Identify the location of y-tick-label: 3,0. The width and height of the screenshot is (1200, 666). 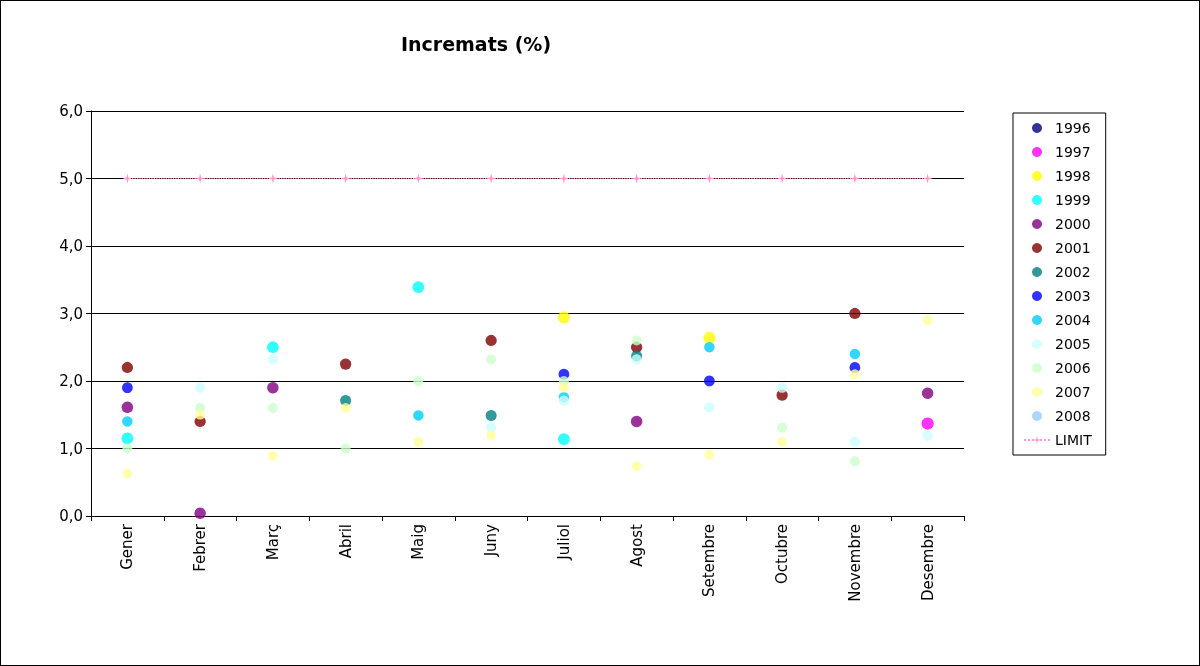
(71, 313).